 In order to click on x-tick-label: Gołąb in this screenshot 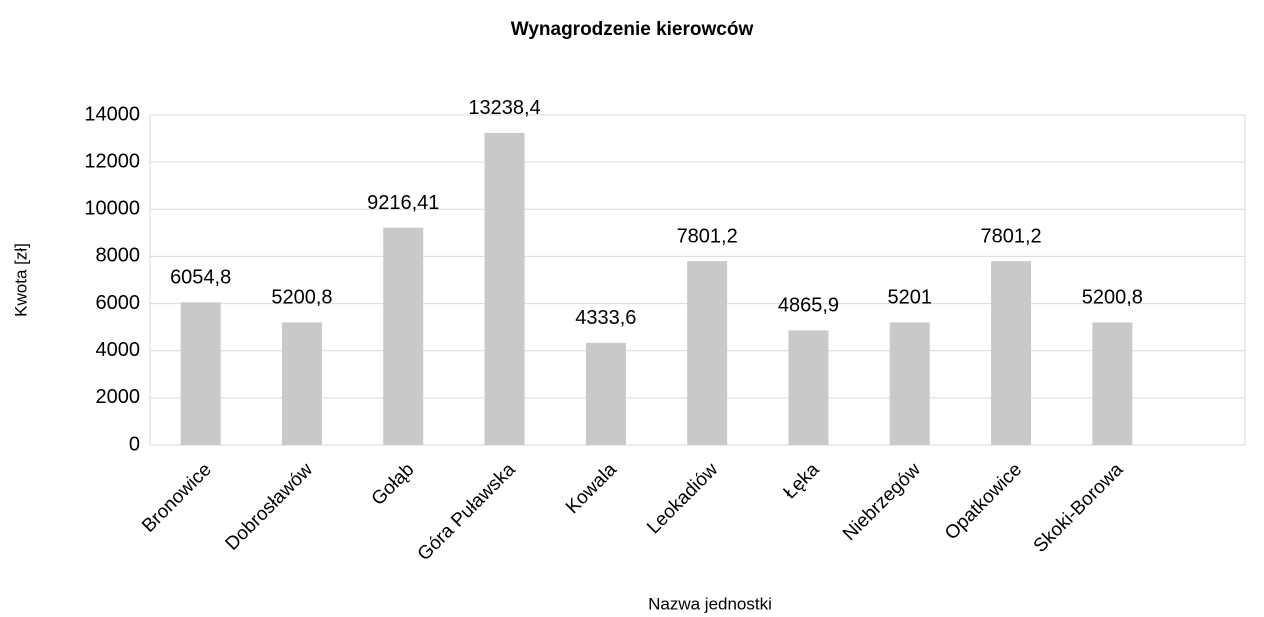, I will do `click(393, 484)`.